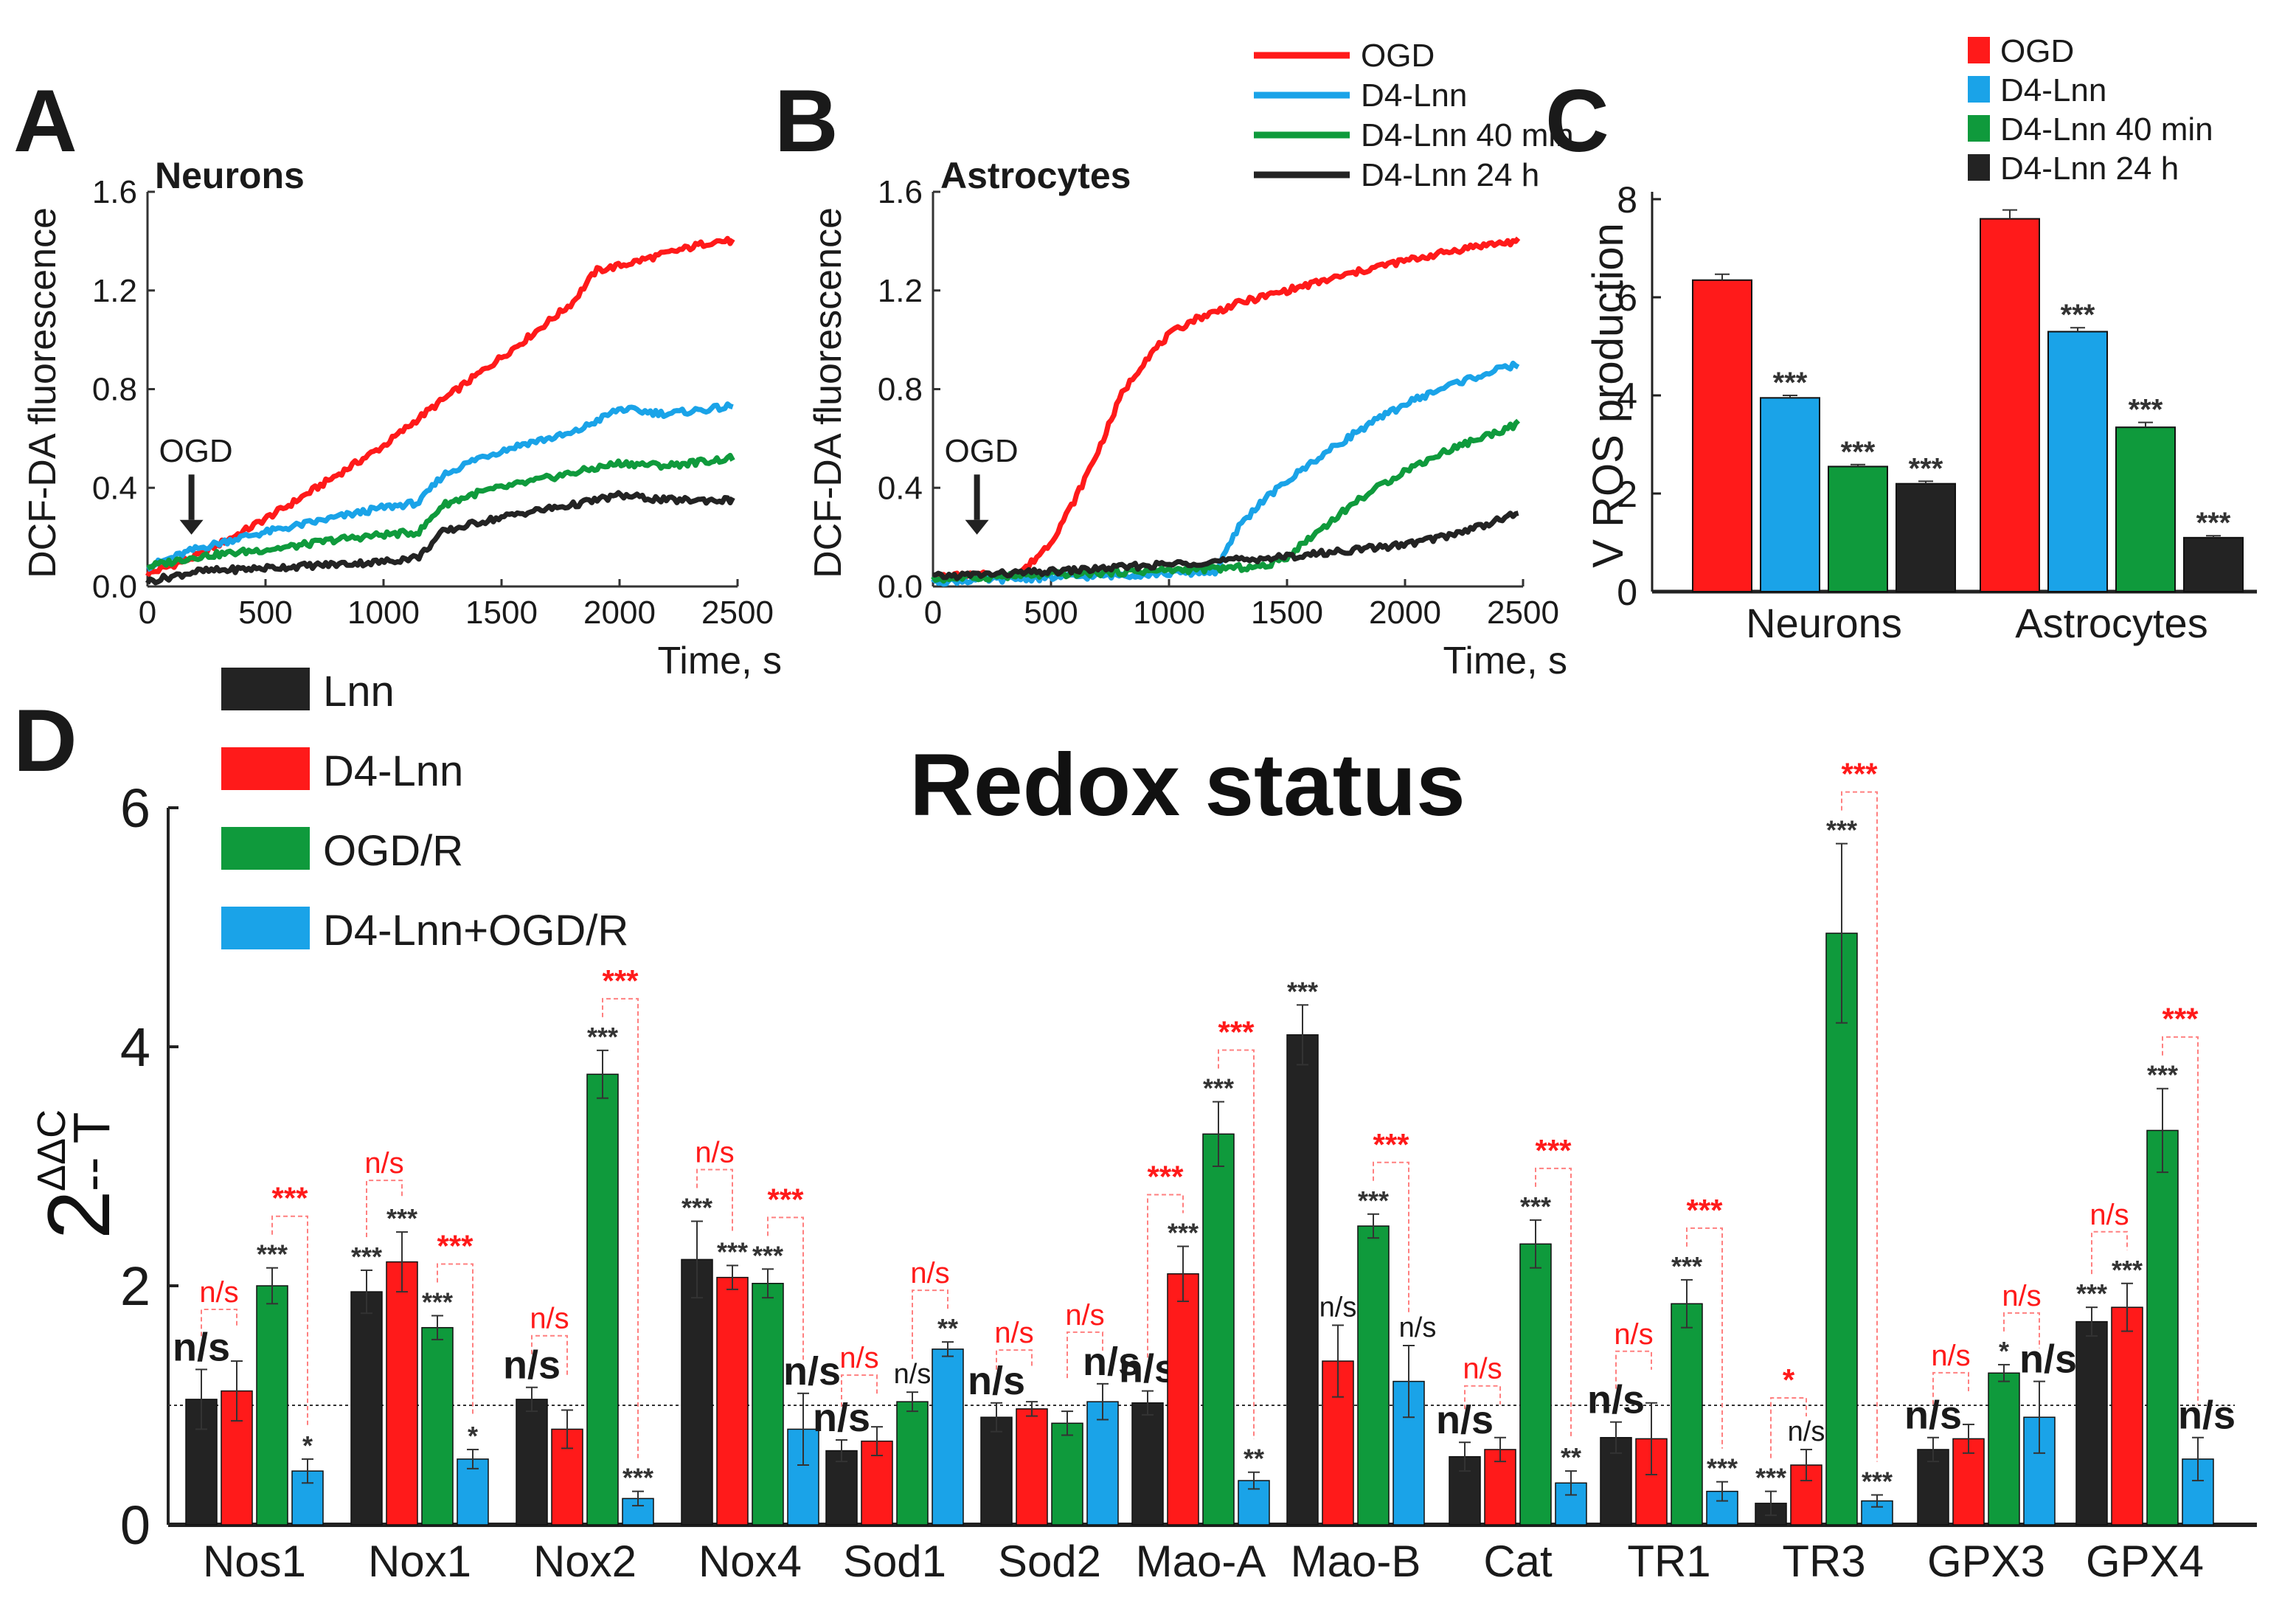 This screenshot has width=2296, height=1603. What do you see at coordinates (1035, 175) in the screenshot?
I see `chart-title: Astrocytes` at bounding box center [1035, 175].